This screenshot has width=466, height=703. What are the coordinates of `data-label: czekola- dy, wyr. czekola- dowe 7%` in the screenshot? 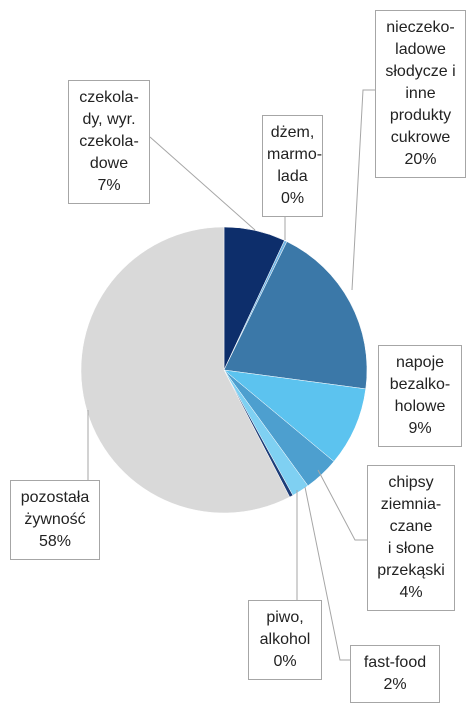 It's located at (109, 142).